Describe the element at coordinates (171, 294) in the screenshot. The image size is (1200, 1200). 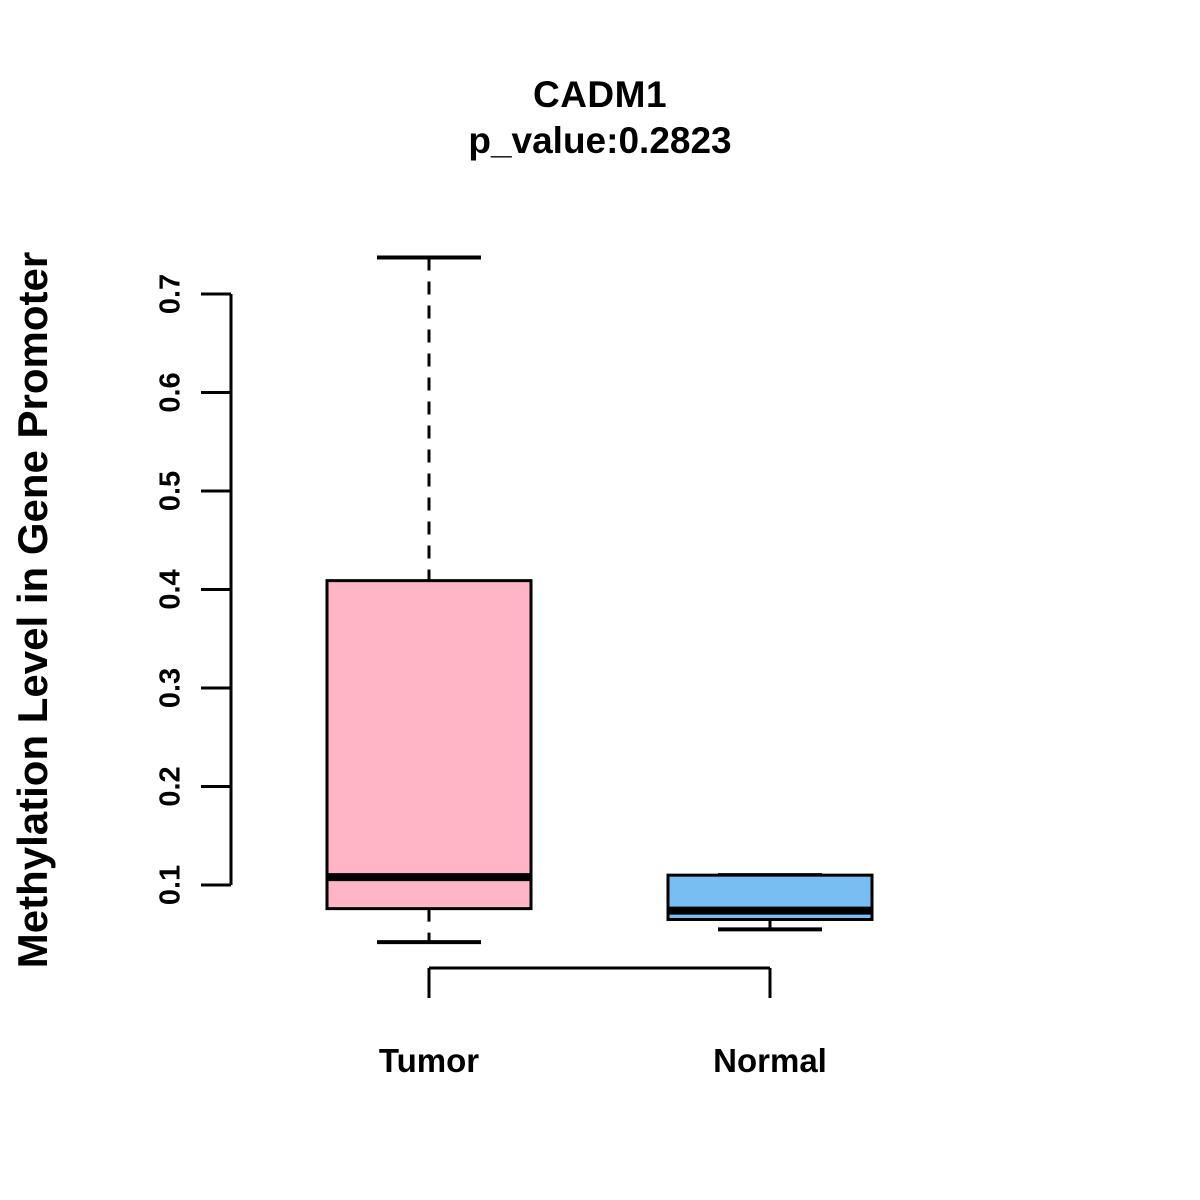
I see `y-tick-label: 0.7` at that location.